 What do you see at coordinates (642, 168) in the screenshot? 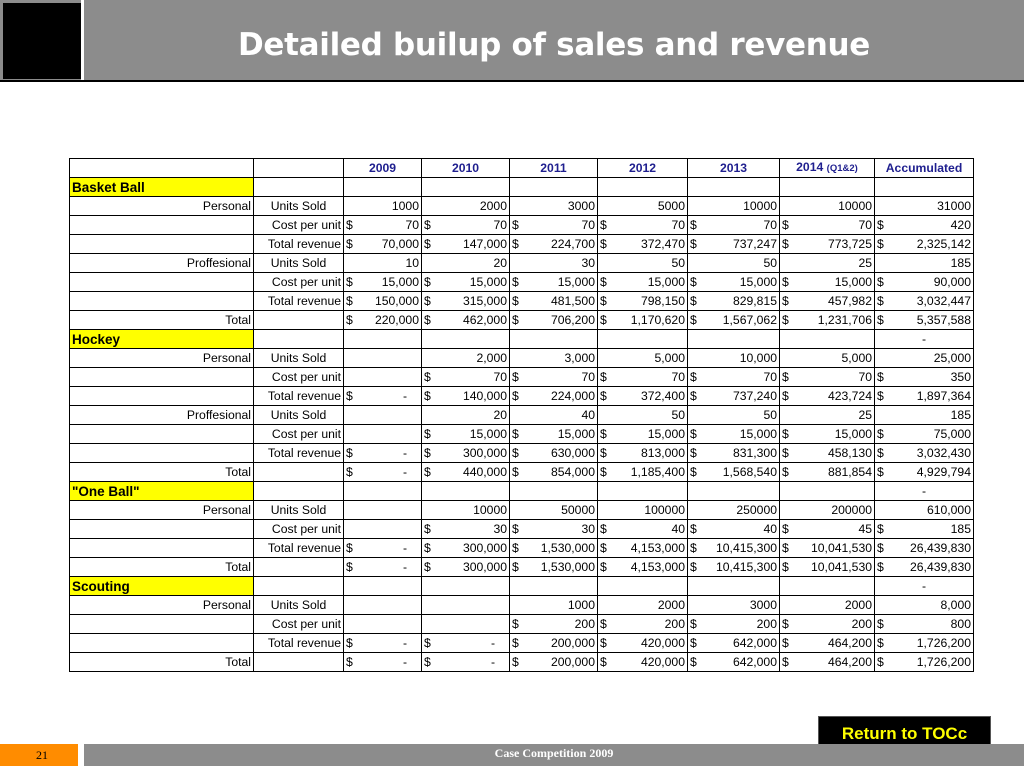
I see `header-2012: 2012` at bounding box center [642, 168].